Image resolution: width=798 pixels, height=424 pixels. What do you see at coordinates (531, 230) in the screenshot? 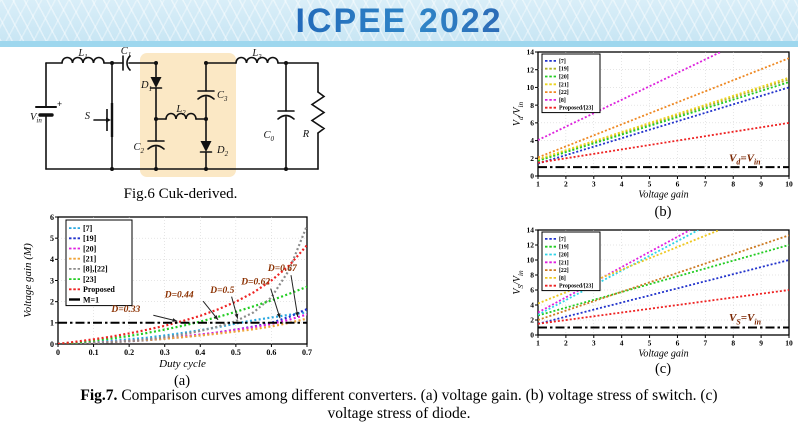
I see `svg-text: 14` at bounding box center [531, 230].